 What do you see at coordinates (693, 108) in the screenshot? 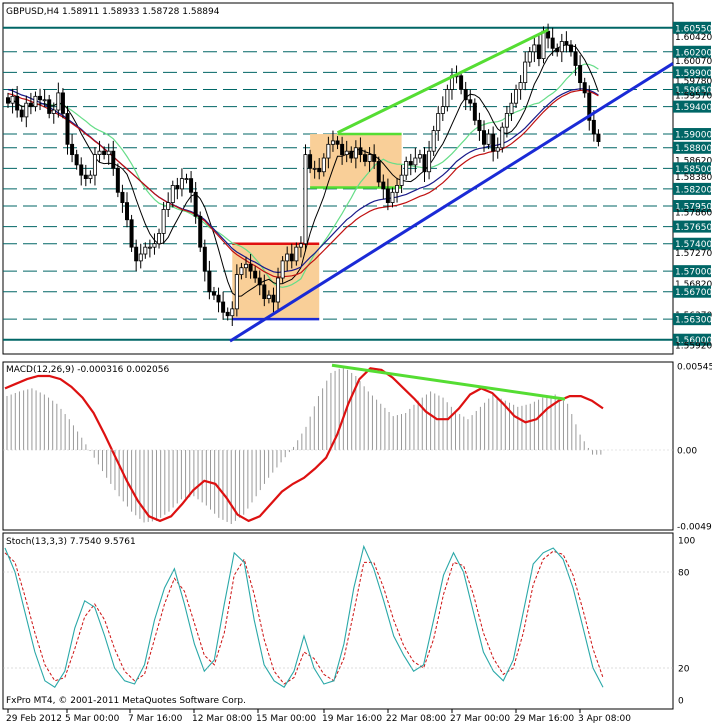
I see `price-label: 1.59400` at bounding box center [693, 108].